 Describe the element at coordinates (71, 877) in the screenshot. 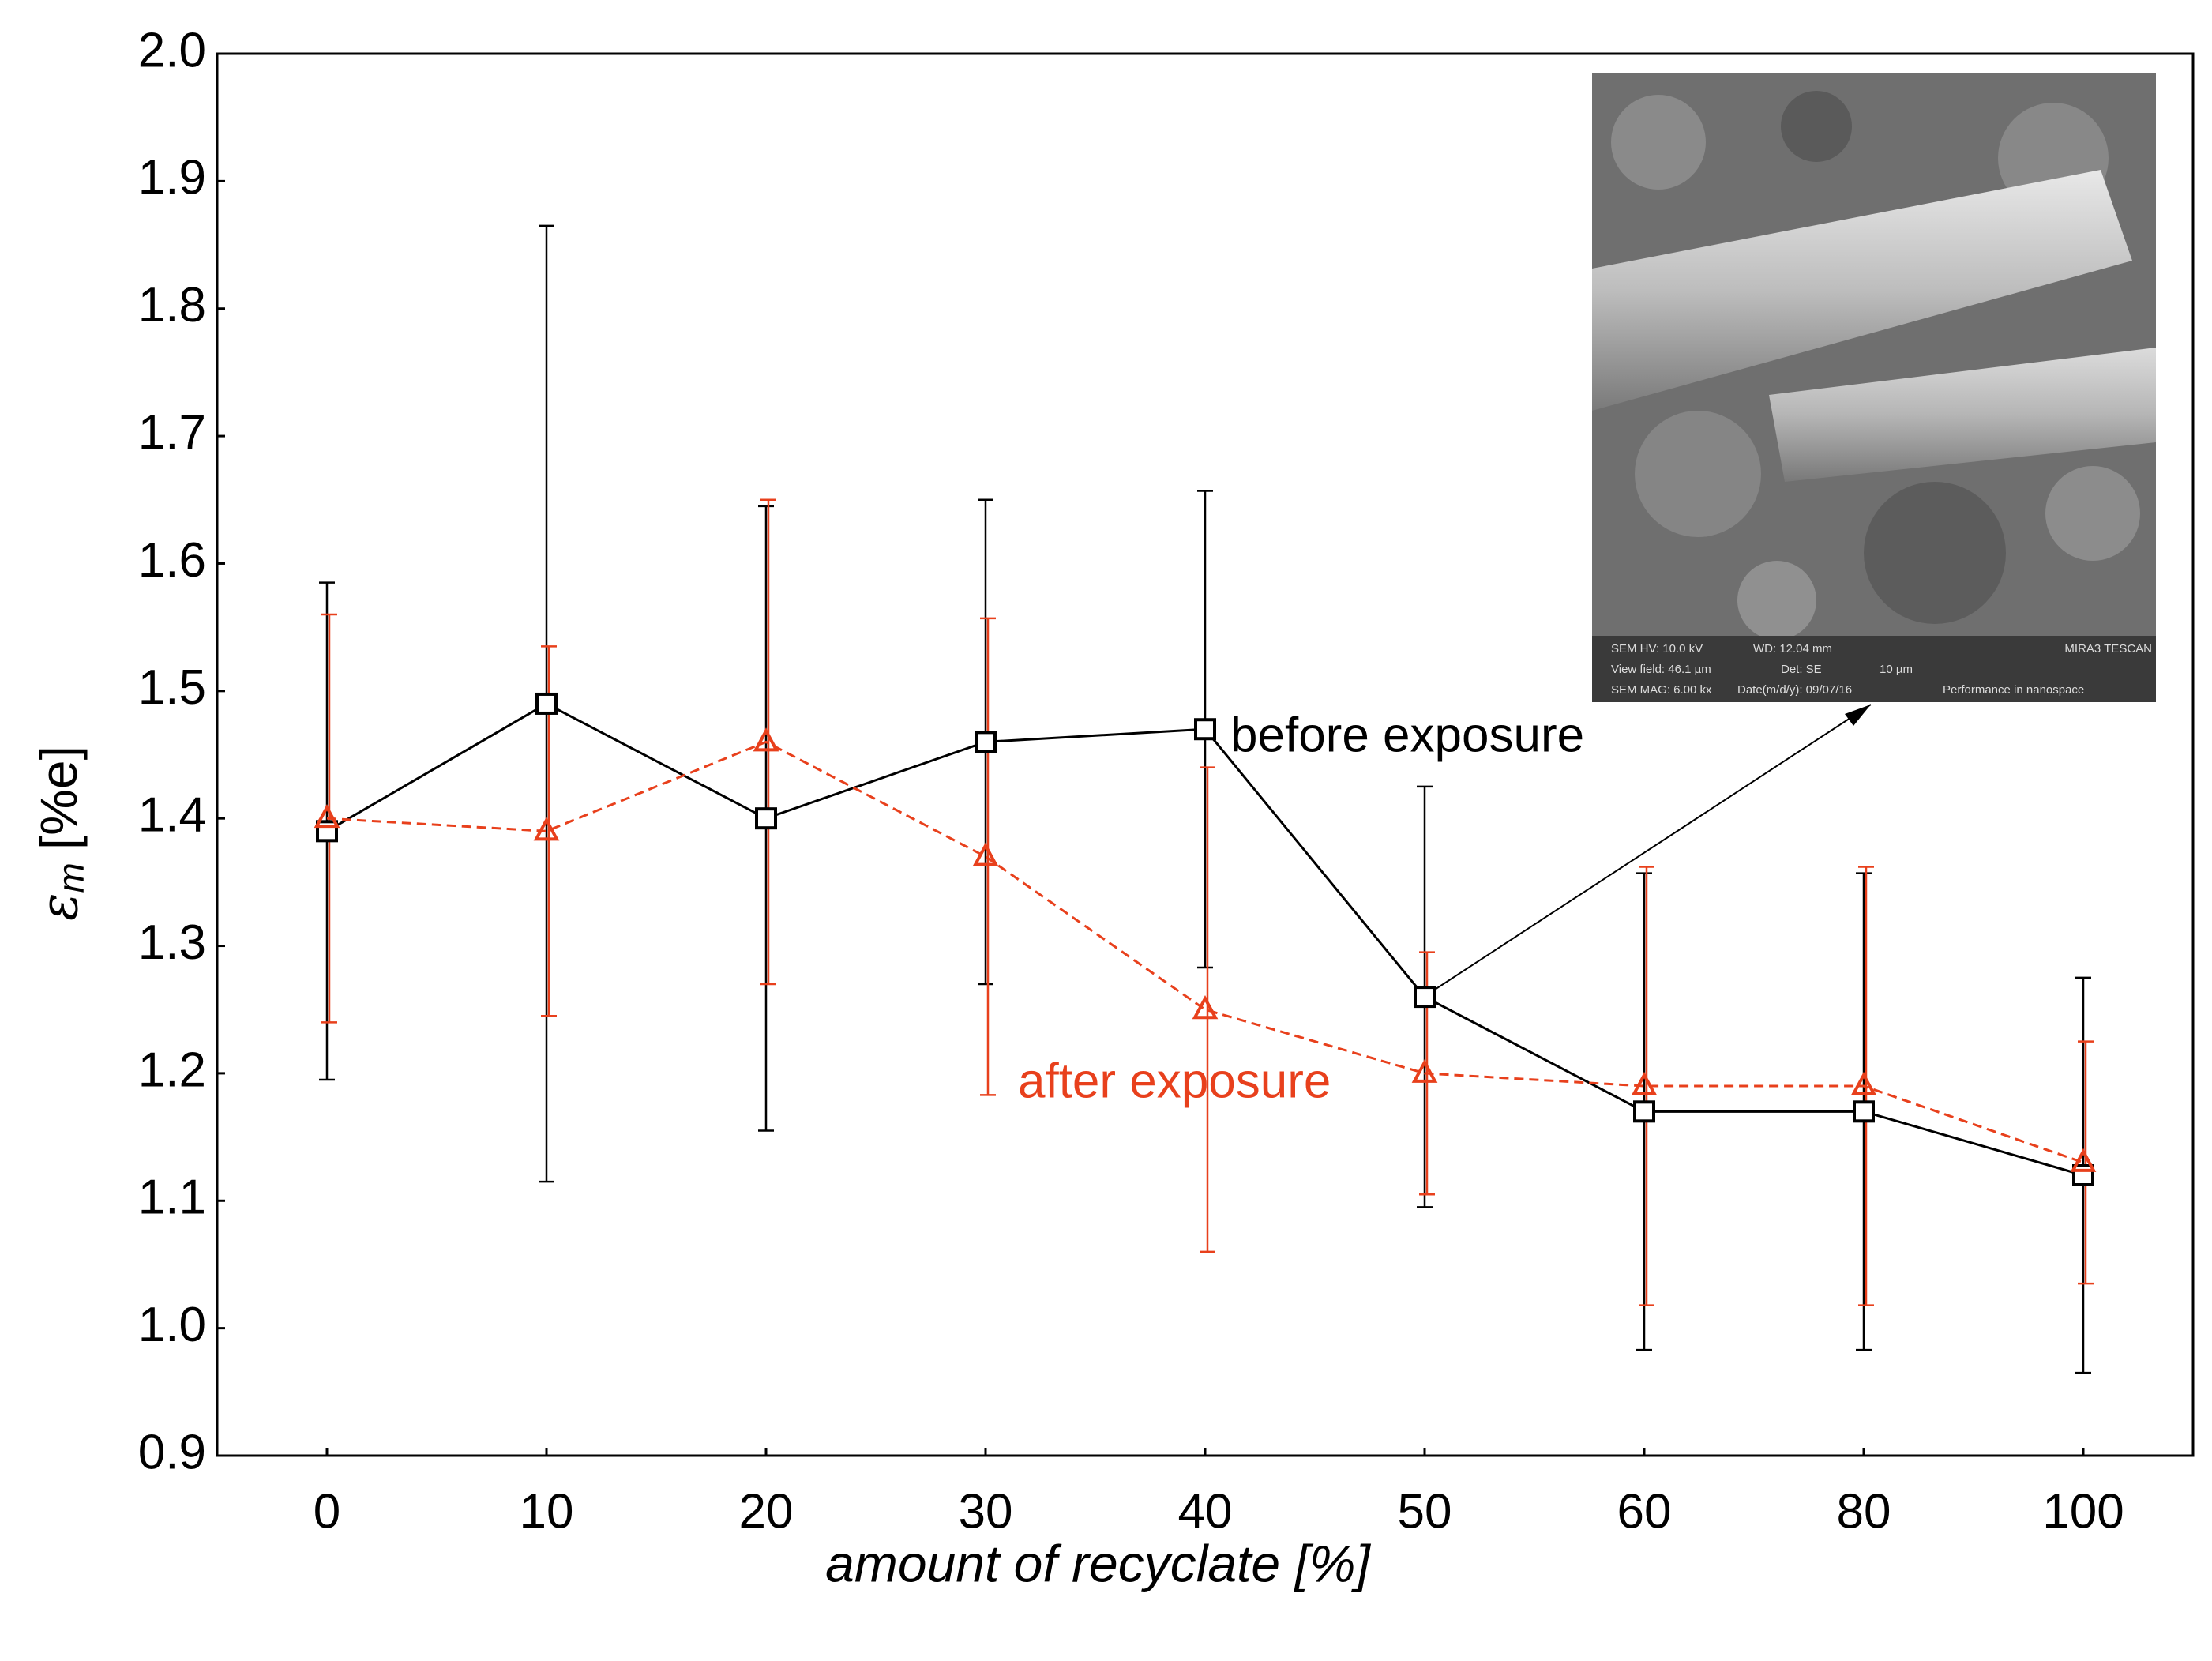

I see `y-label-subscript: m` at that location.